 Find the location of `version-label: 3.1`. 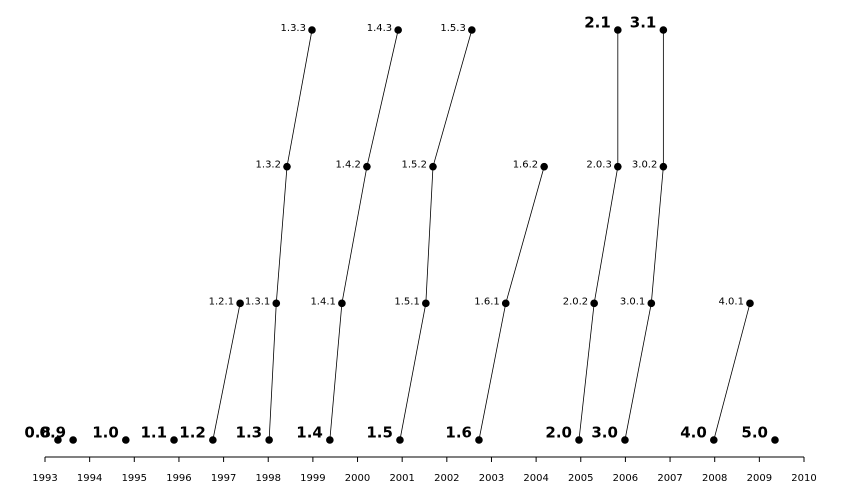

version-label: 3.1 is located at coordinates (643, 23).